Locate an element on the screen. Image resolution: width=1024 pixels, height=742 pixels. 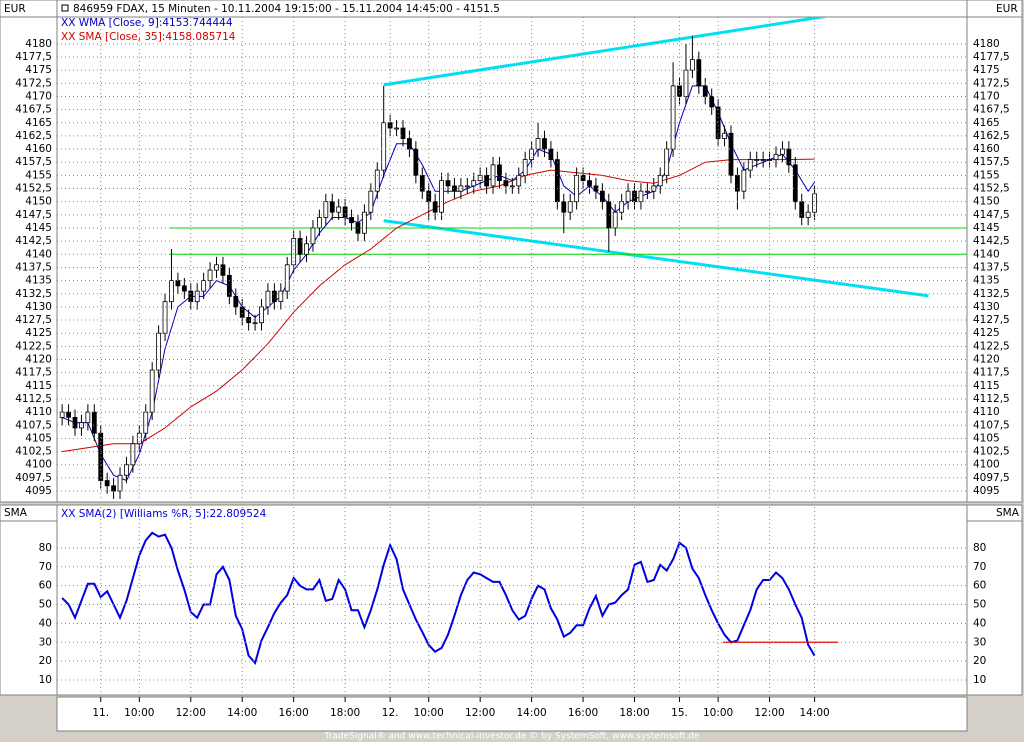
y-tick-label: 80 is located at coordinates (45, 548).